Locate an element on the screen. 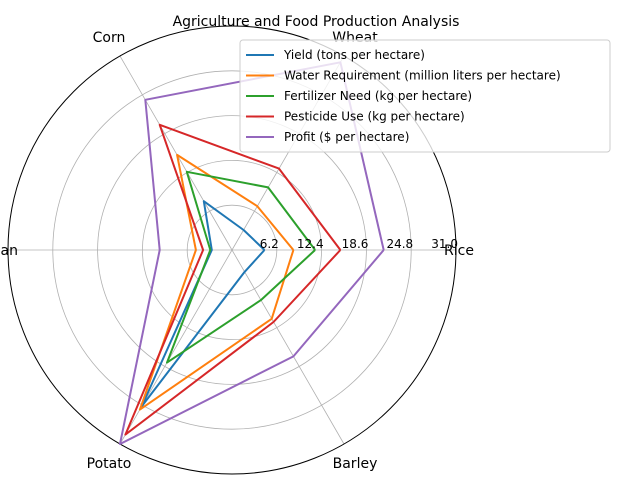 Image resolution: width=640 pixels, height=480 pixels. category-label: Rice is located at coordinates (459, 251).